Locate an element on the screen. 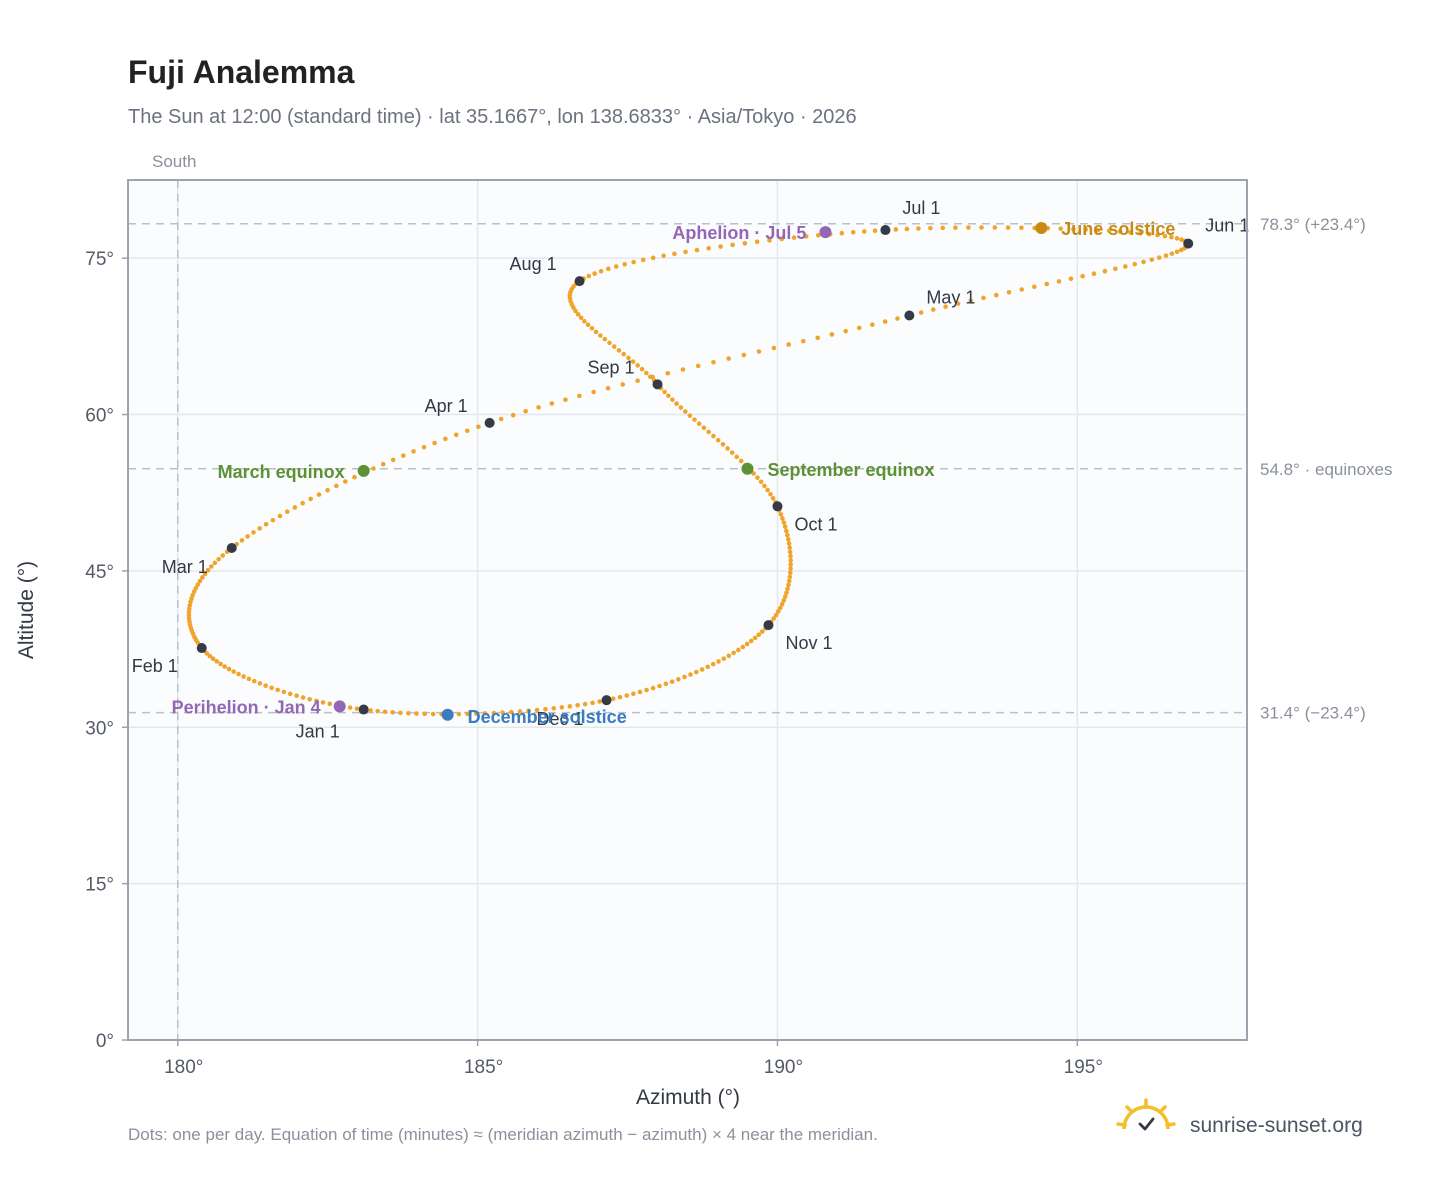  event-label: June solstice is located at coordinates (1118, 229).